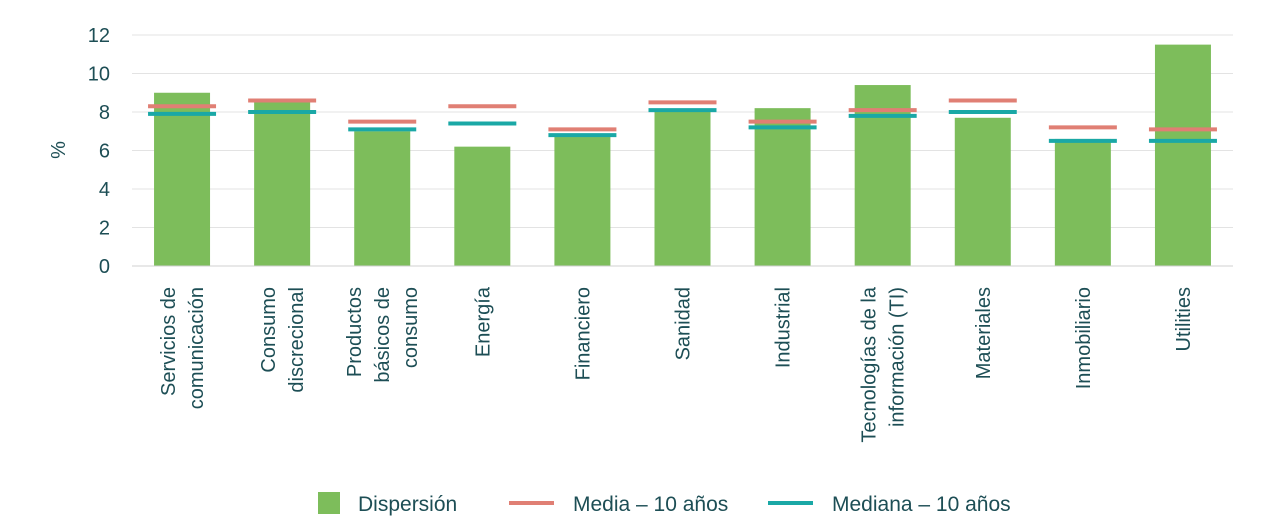  Describe the element at coordinates (104, 190) in the screenshot. I see `y-tick-label: 4` at that location.